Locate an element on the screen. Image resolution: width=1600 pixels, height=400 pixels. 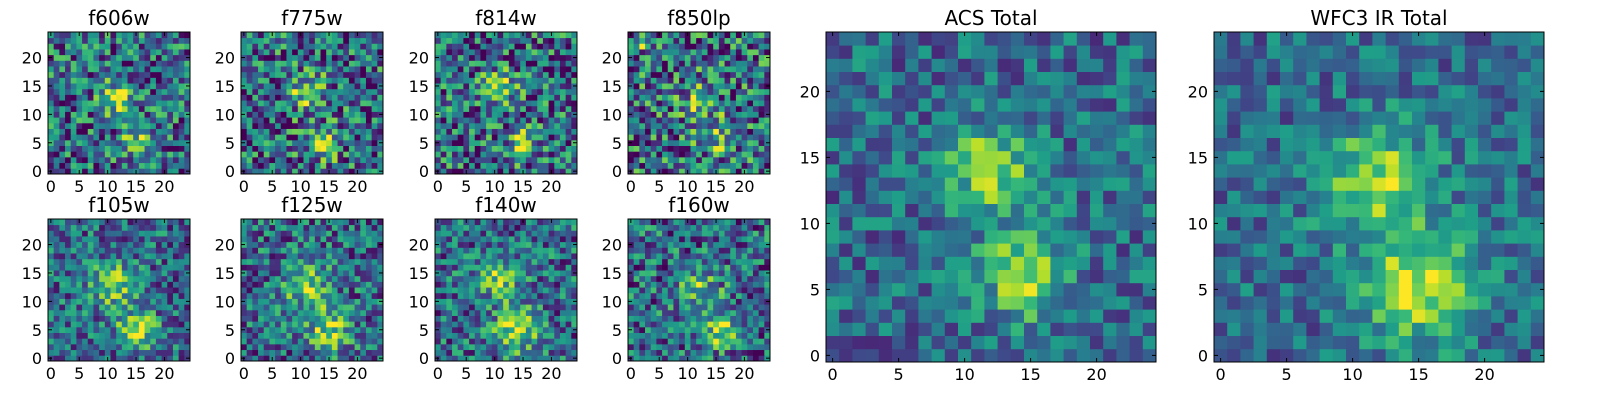
y-tick-label: 20 is located at coordinates (419, 58).